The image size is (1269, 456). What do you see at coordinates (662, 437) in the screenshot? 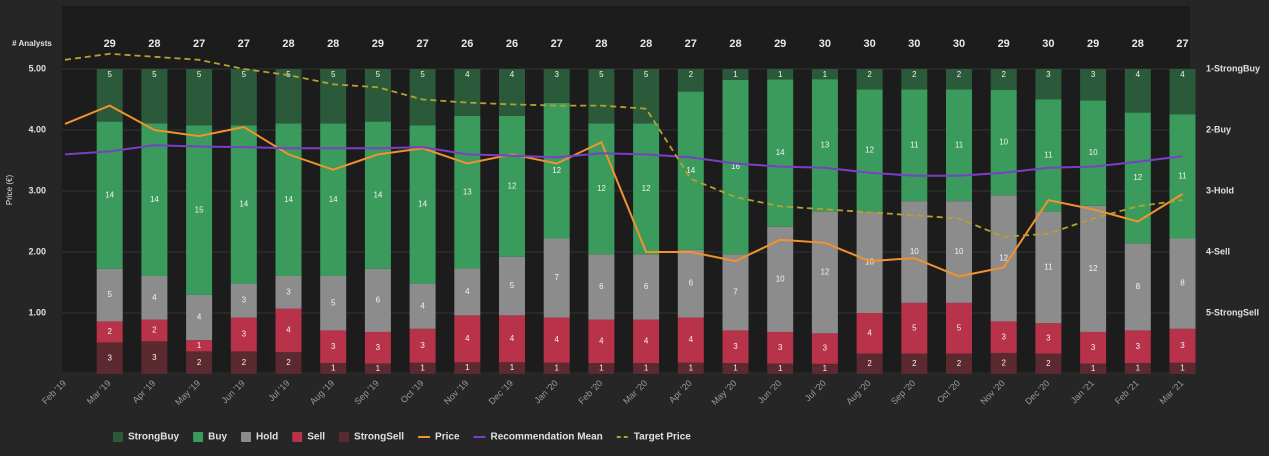
I see `legend-label: Target Price` at bounding box center [662, 437].